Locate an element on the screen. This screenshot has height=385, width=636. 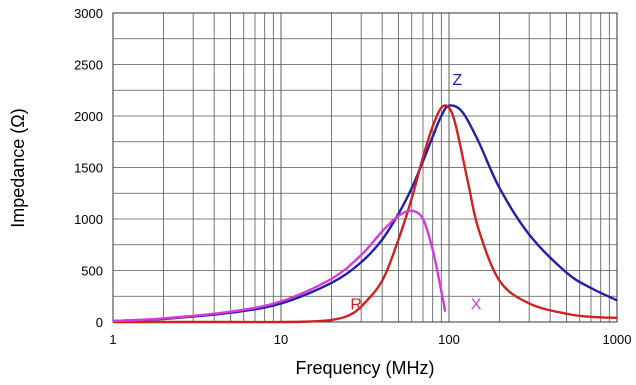
x-axis-title: Frequency (MHz) is located at coordinates (364, 368).